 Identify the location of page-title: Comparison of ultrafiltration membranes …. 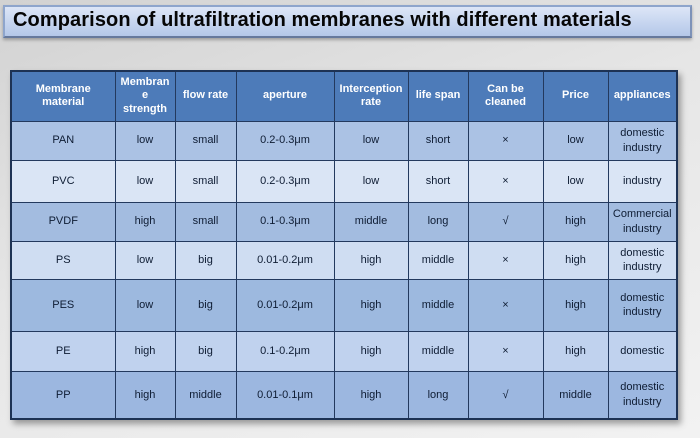
(322, 20).